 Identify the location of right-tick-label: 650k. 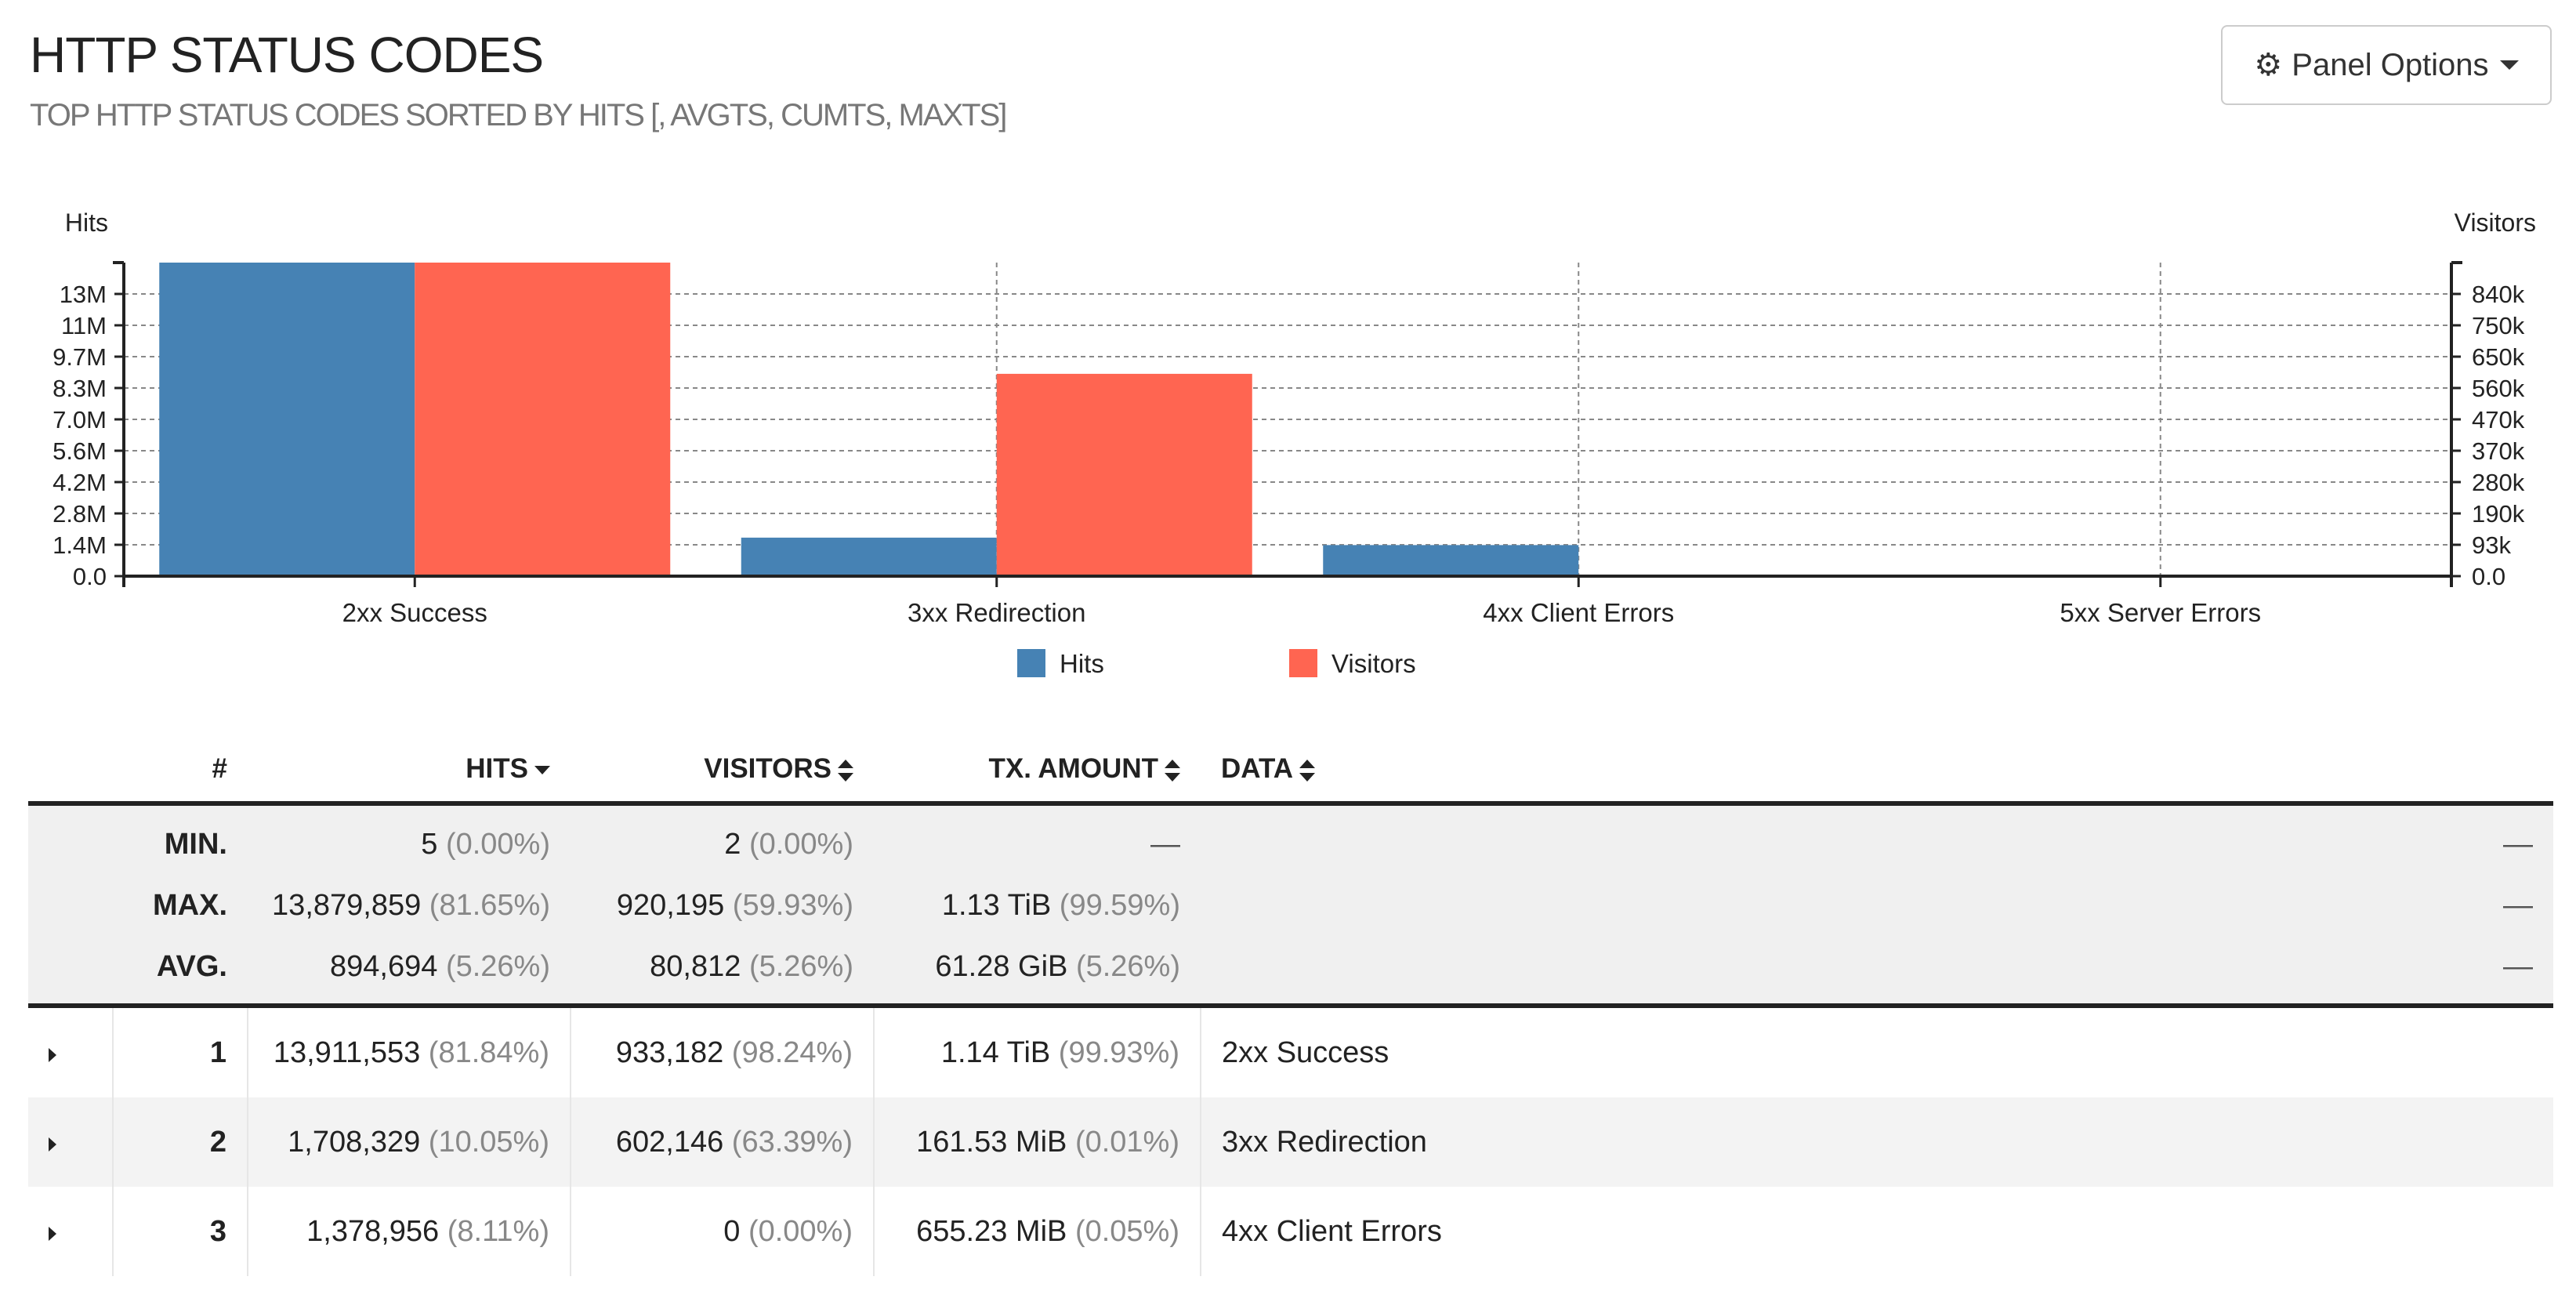
(2498, 357).